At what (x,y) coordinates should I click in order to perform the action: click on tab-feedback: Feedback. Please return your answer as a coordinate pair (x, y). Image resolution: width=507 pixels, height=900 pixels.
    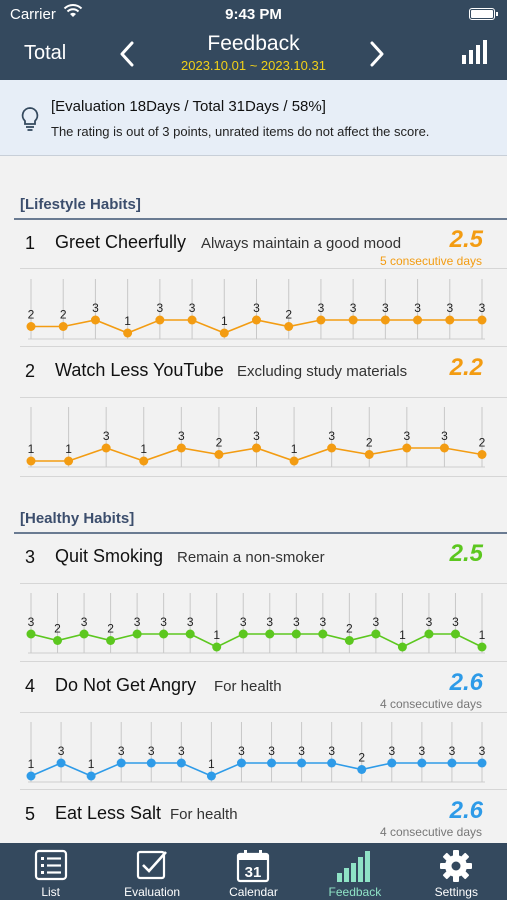
    Looking at the image, I should click on (354, 871).